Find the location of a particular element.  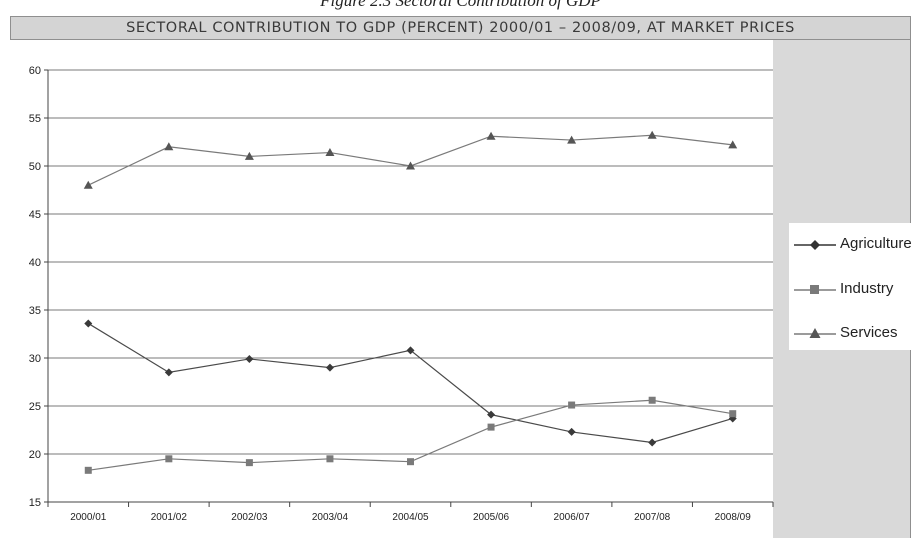

x-tick-label: 2002/03 is located at coordinates (249, 517).